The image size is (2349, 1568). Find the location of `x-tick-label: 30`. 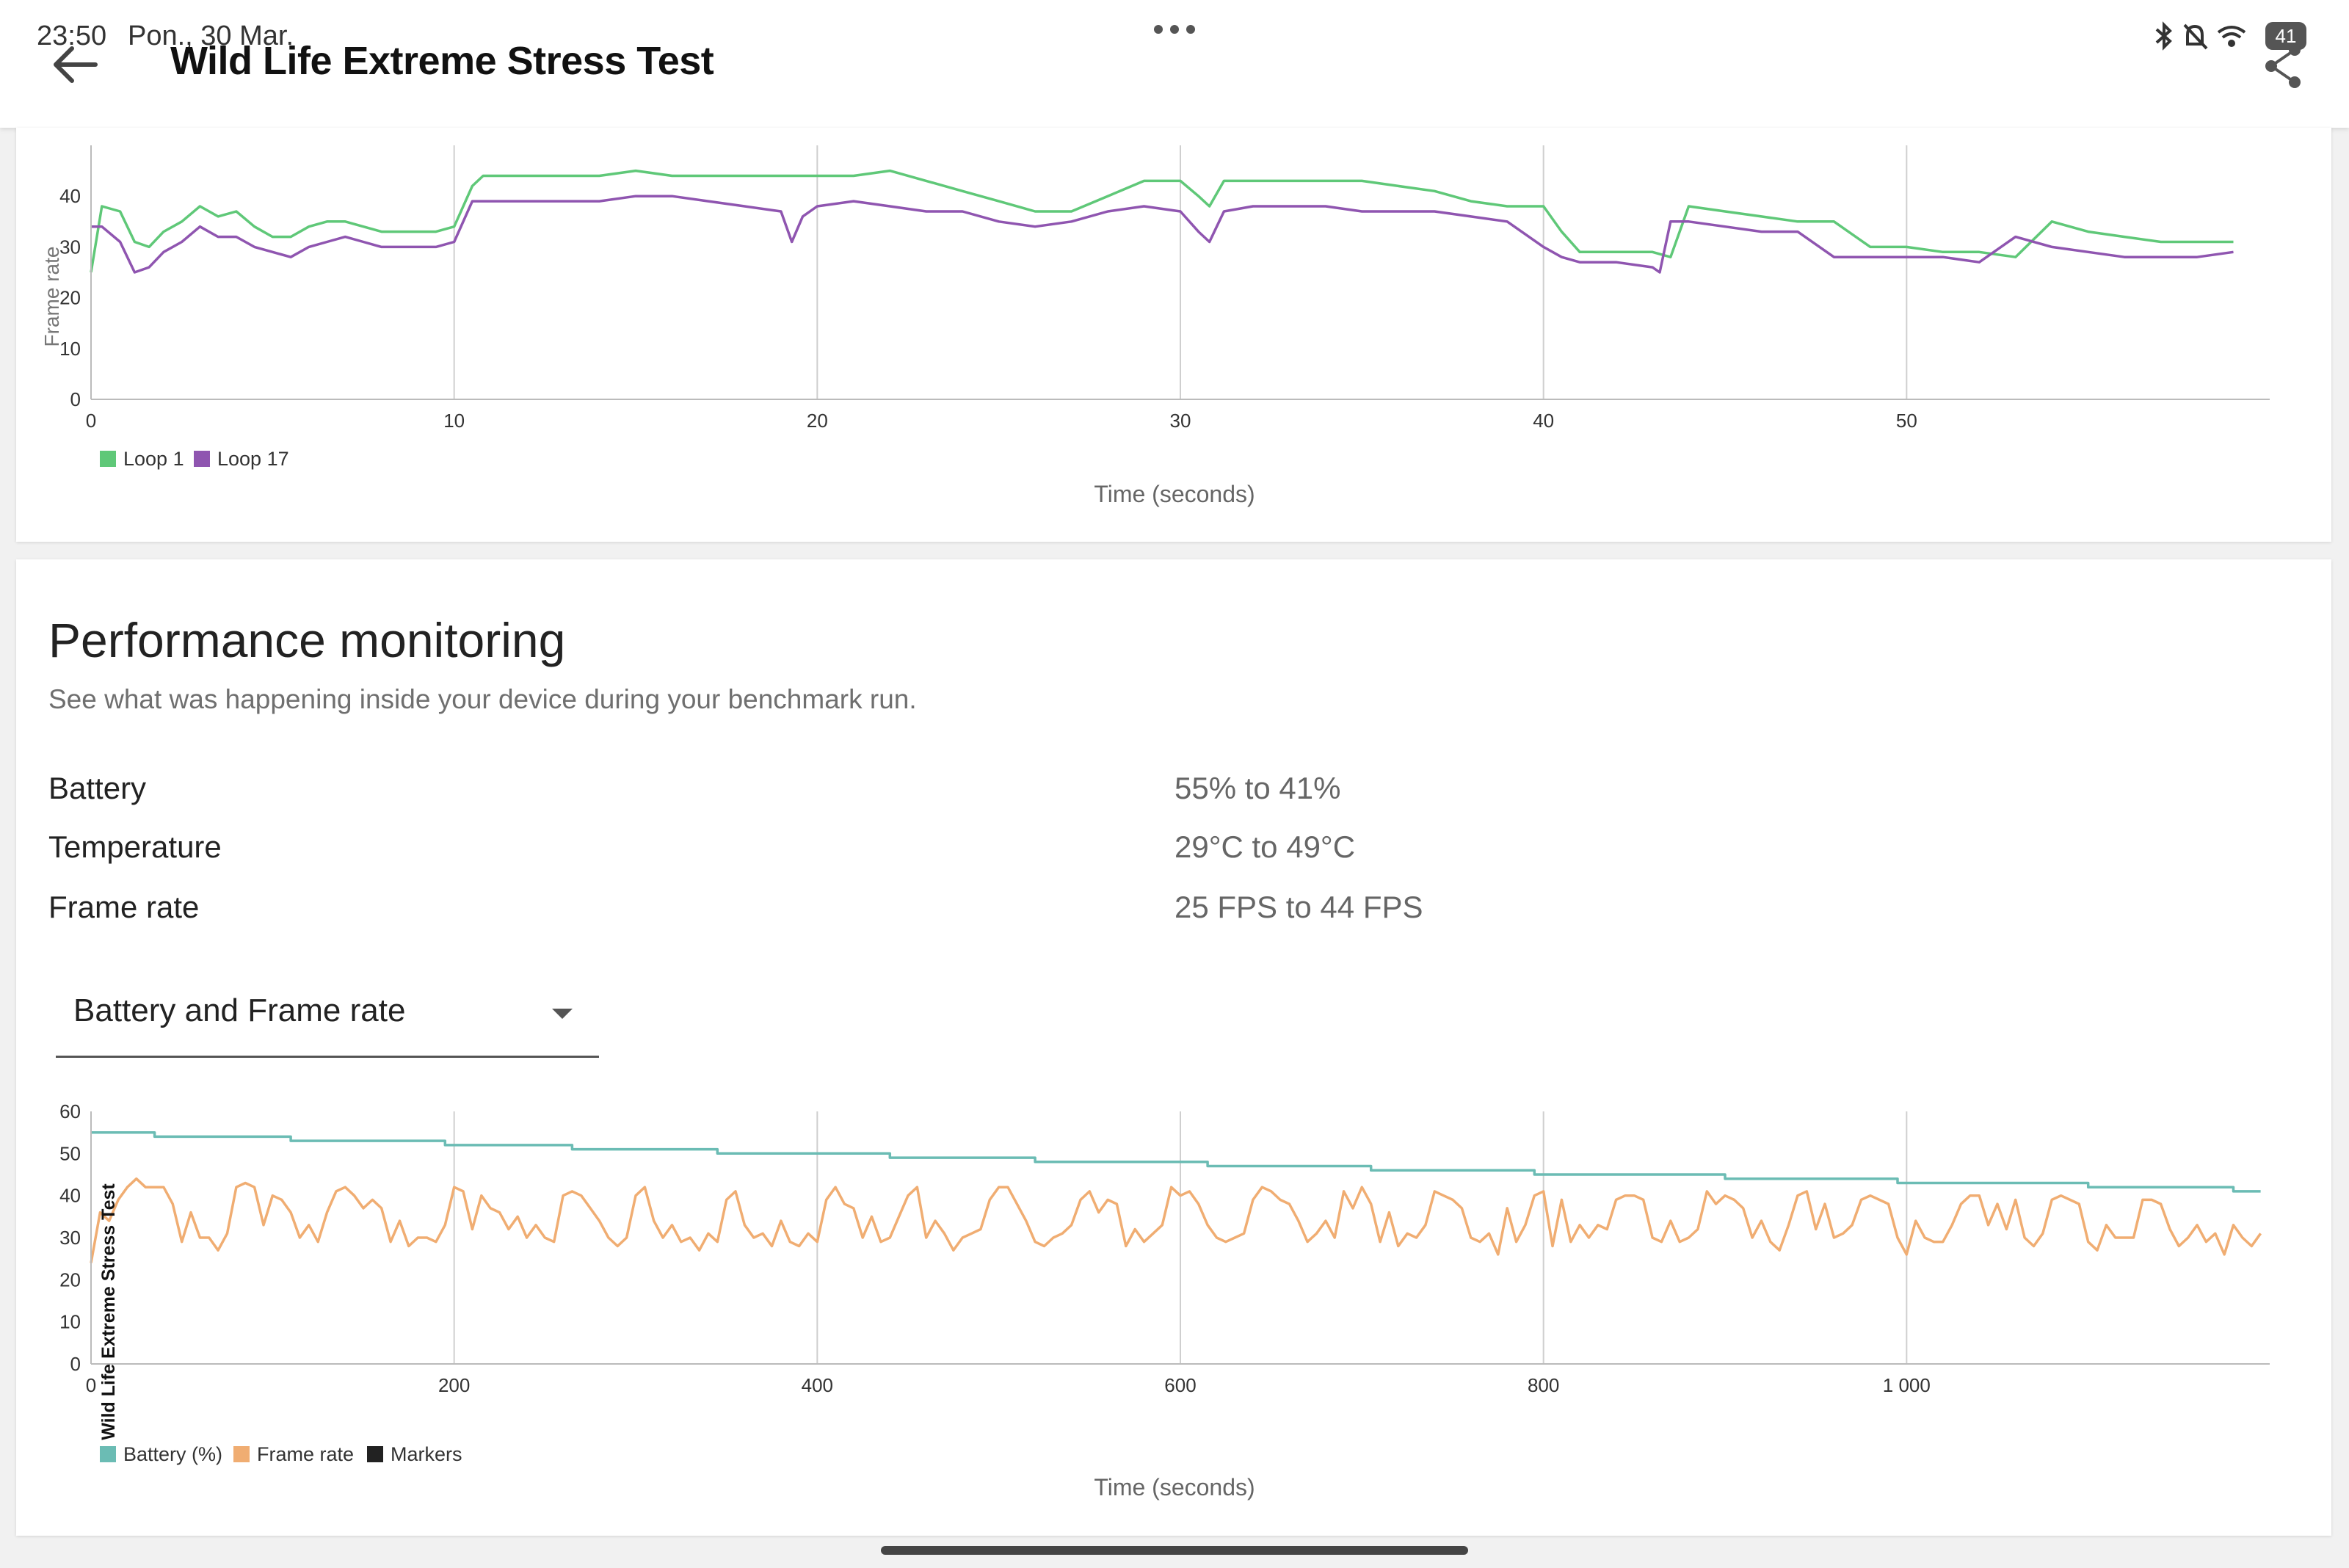

x-tick-label: 30 is located at coordinates (1180, 421).